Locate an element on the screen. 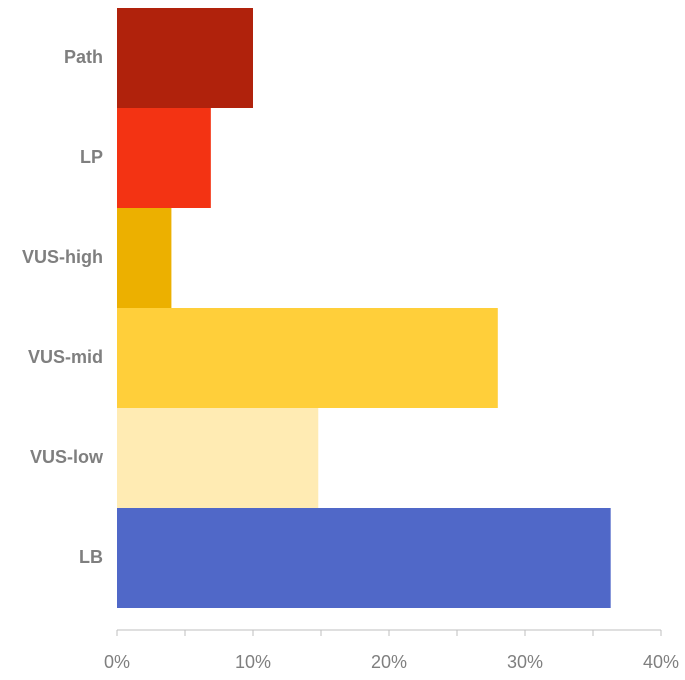  y-tick-label: Path is located at coordinates (83, 57).